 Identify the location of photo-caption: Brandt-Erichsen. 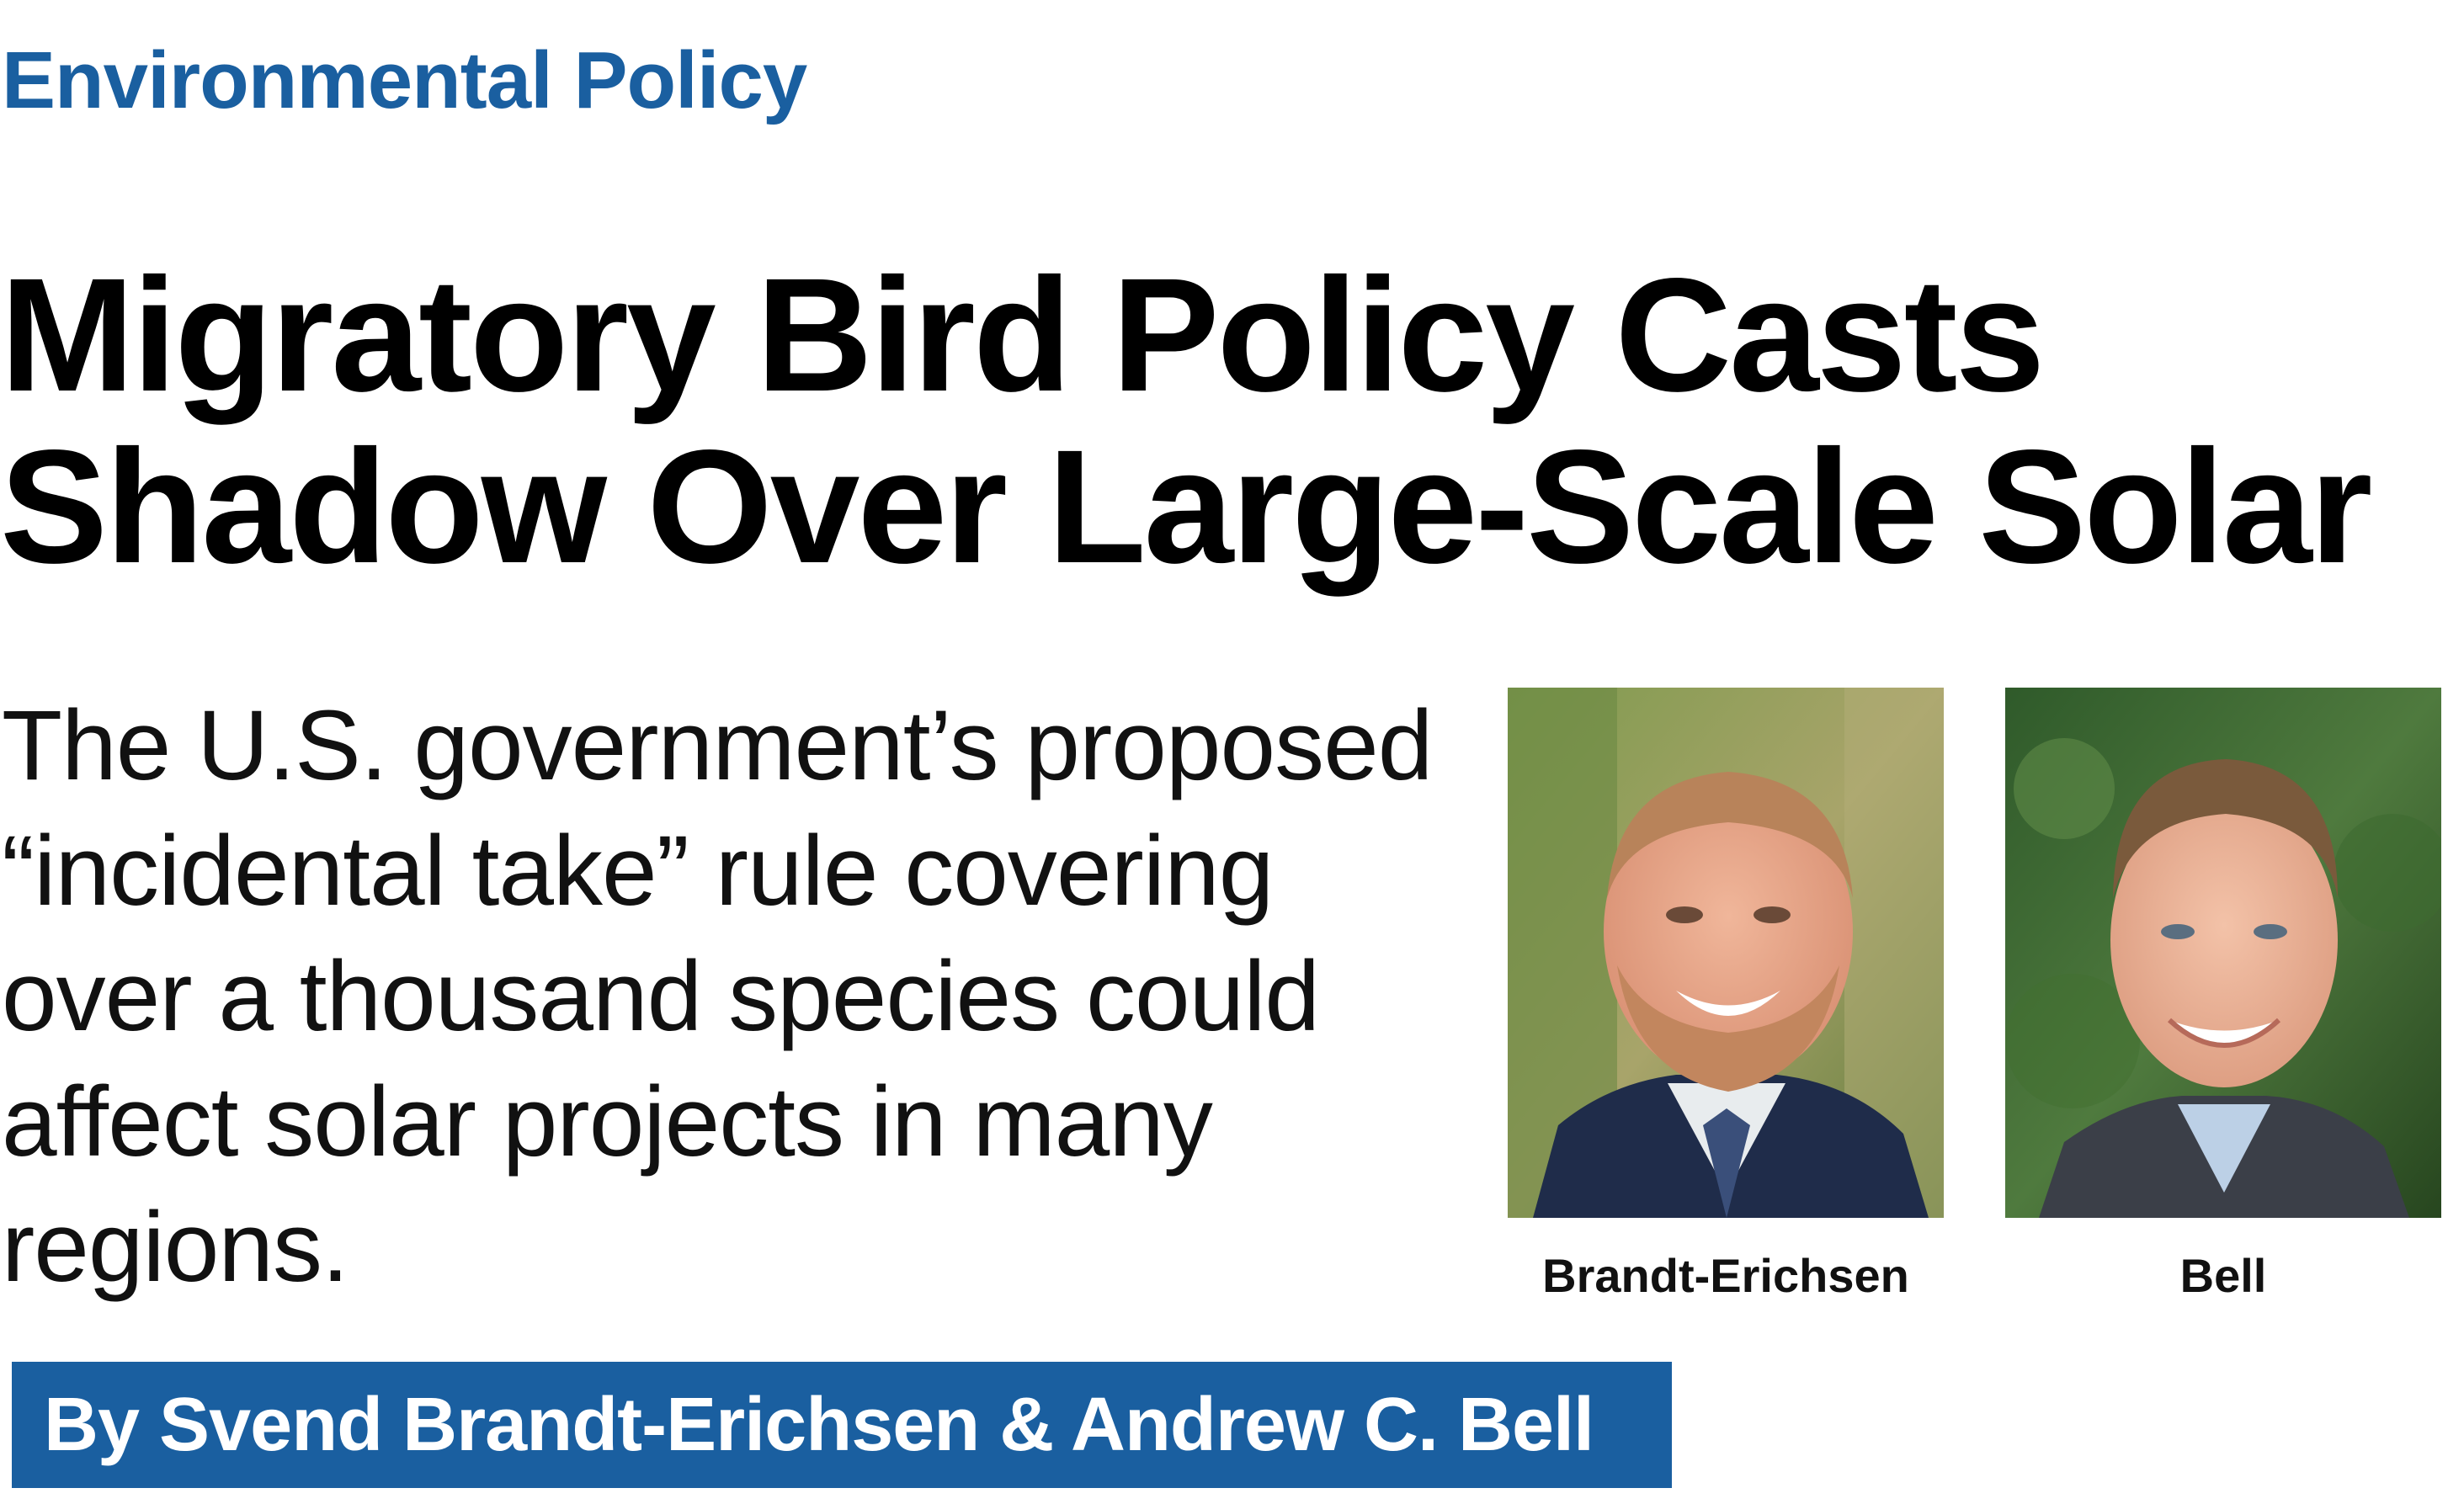
(1725, 1275).